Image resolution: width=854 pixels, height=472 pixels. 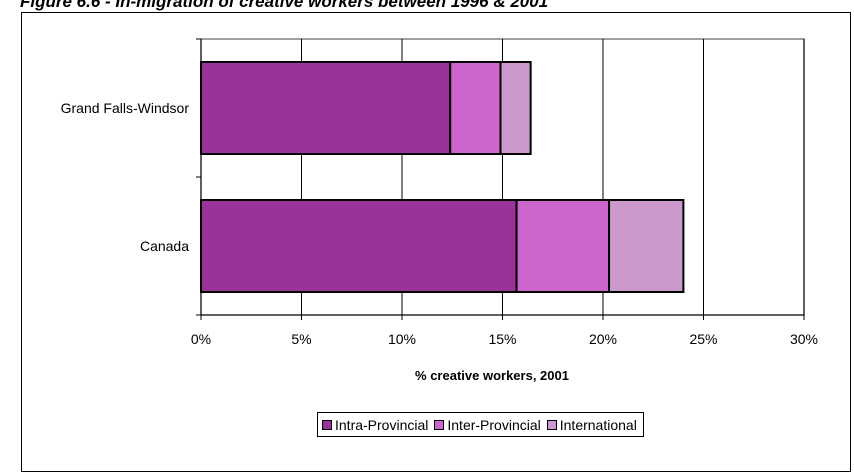 What do you see at coordinates (502, 317) in the screenshot?
I see `x-axis-ticks` at bounding box center [502, 317].